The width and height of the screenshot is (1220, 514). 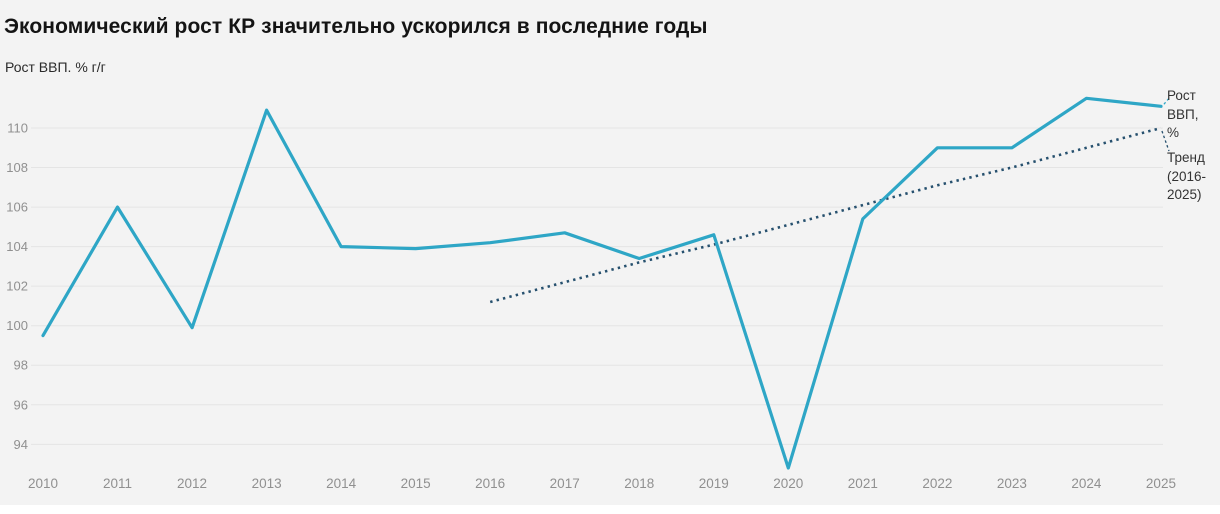 I want to click on y-tick-label: 100, so click(x=17, y=325).